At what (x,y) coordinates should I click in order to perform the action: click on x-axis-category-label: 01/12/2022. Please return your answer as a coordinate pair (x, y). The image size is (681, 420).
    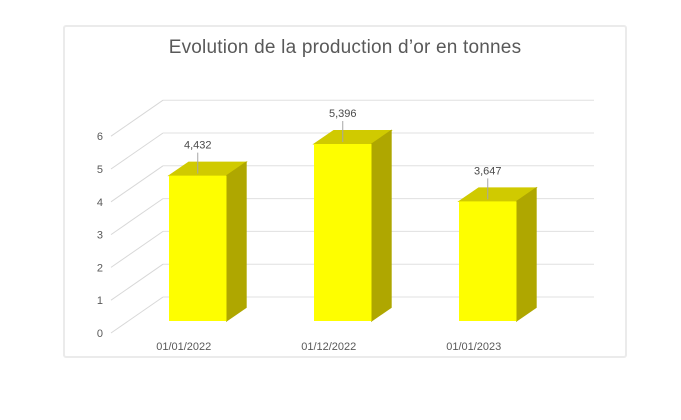
    Looking at the image, I should click on (328, 347).